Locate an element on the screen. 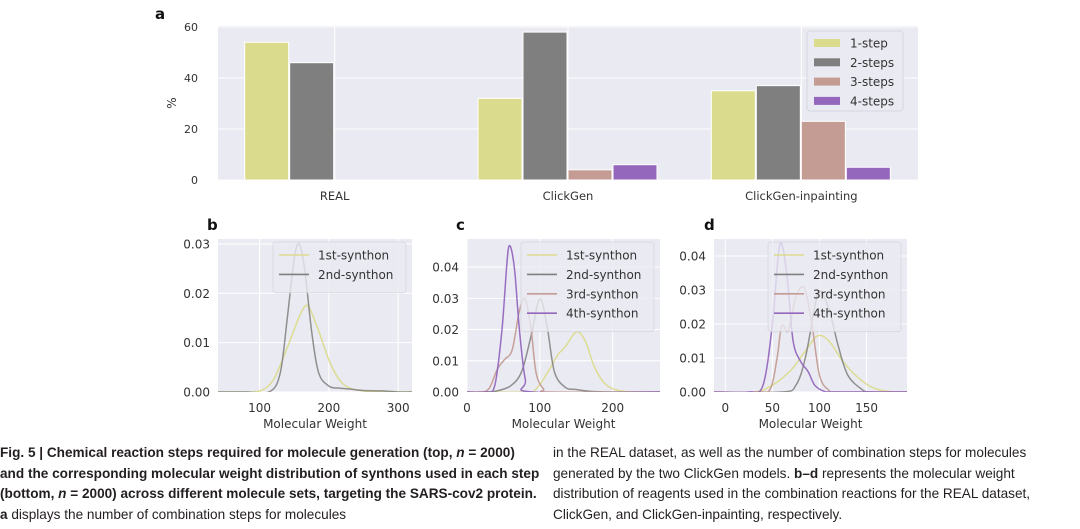 This screenshot has height=529, width=1080. x-tick-label: 300 is located at coordinates (398, 408).